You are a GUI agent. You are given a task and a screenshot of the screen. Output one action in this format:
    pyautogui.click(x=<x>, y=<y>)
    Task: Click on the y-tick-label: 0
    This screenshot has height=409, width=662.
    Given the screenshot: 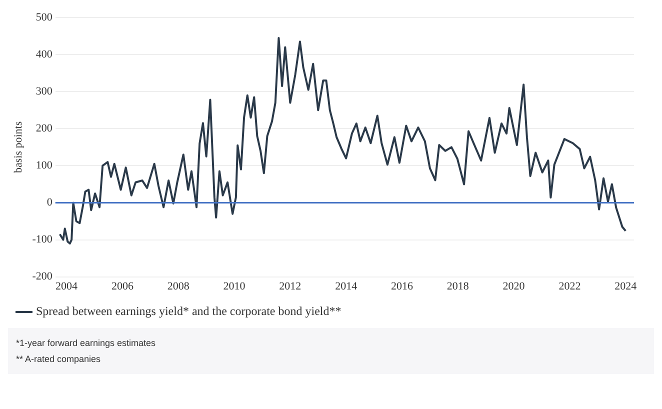 What is the action you would take?
    pyautogui.click(x=49, y=202)
    